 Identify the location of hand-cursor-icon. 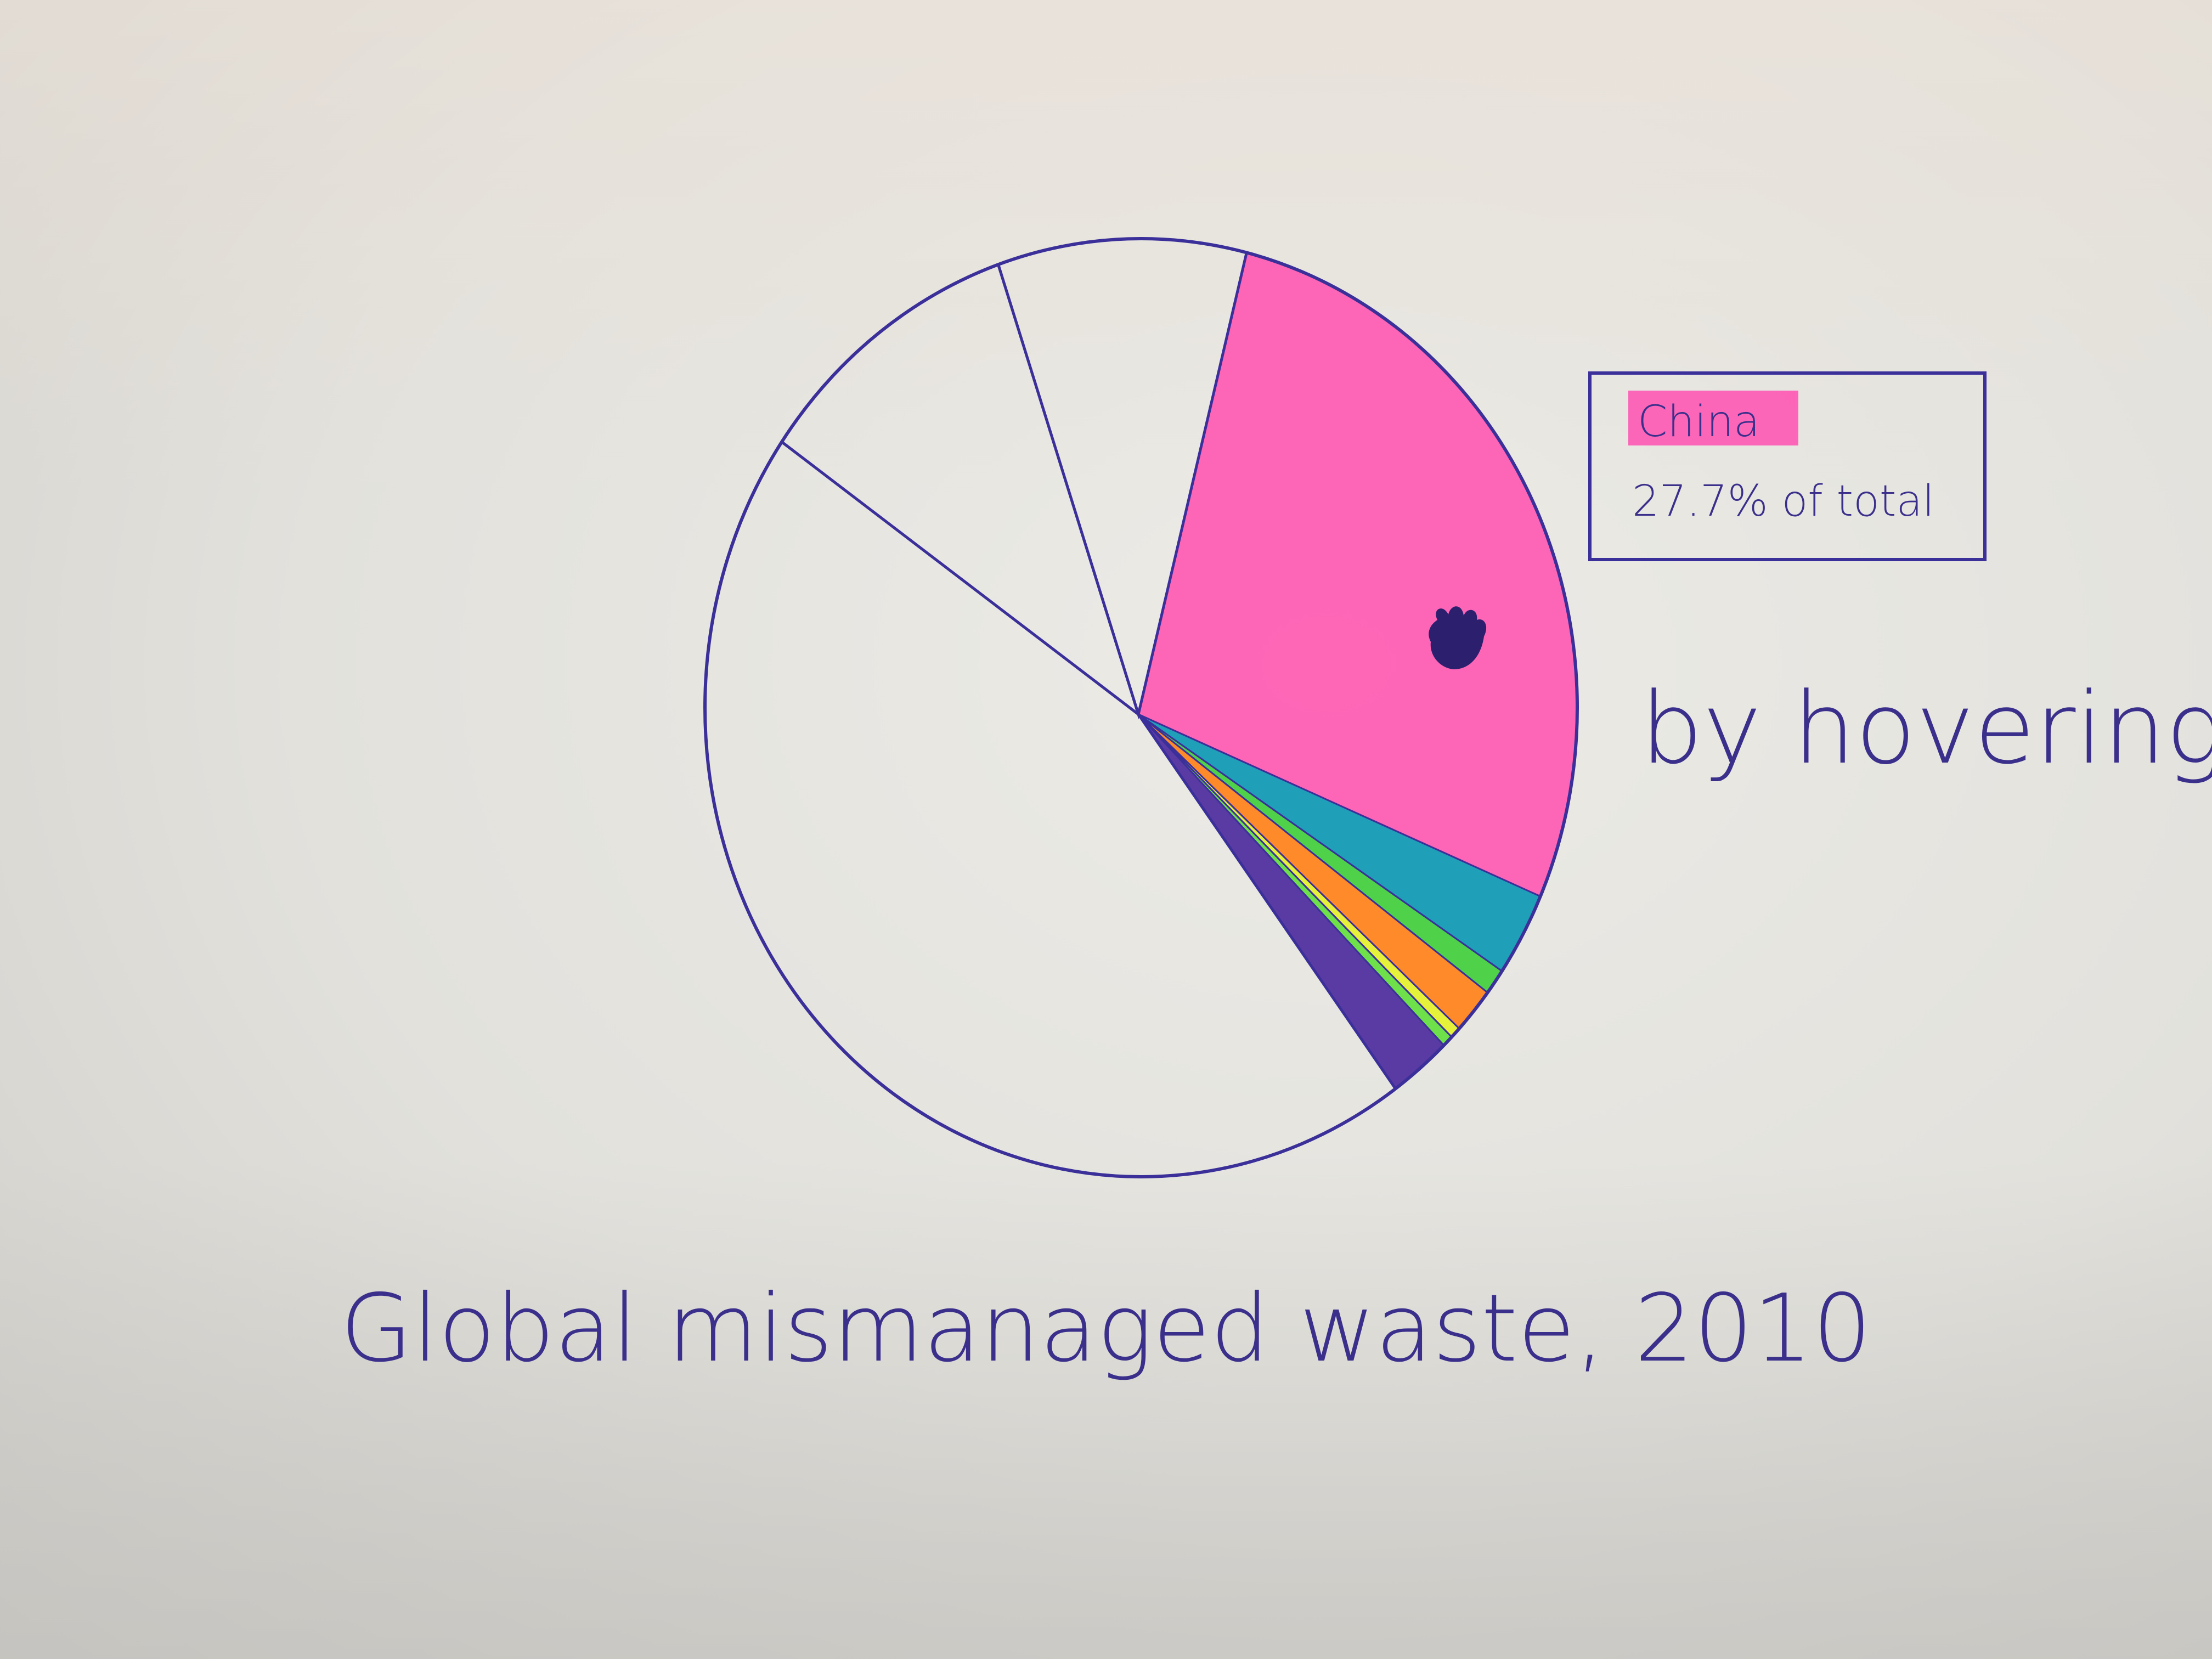
(1458, 637).